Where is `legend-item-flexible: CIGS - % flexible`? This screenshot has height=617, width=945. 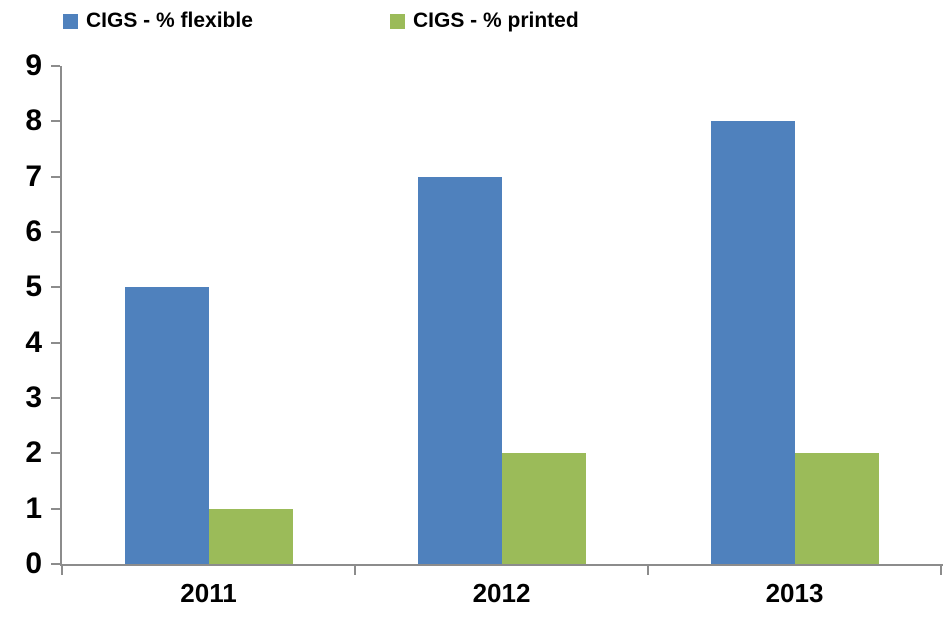 legend-item-flexible: CIGS - % flexible is located at coordinates (158, 21).